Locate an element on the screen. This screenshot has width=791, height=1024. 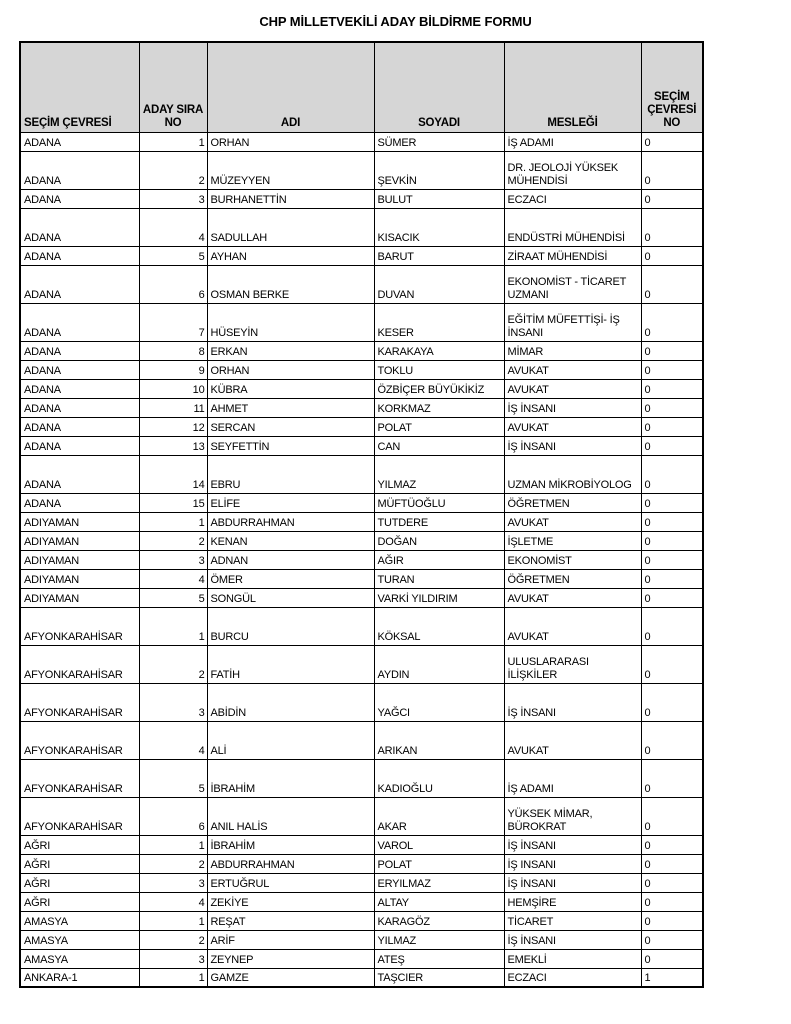
cell-candidate-order-no: 7 is located at coordinates (173, 322).